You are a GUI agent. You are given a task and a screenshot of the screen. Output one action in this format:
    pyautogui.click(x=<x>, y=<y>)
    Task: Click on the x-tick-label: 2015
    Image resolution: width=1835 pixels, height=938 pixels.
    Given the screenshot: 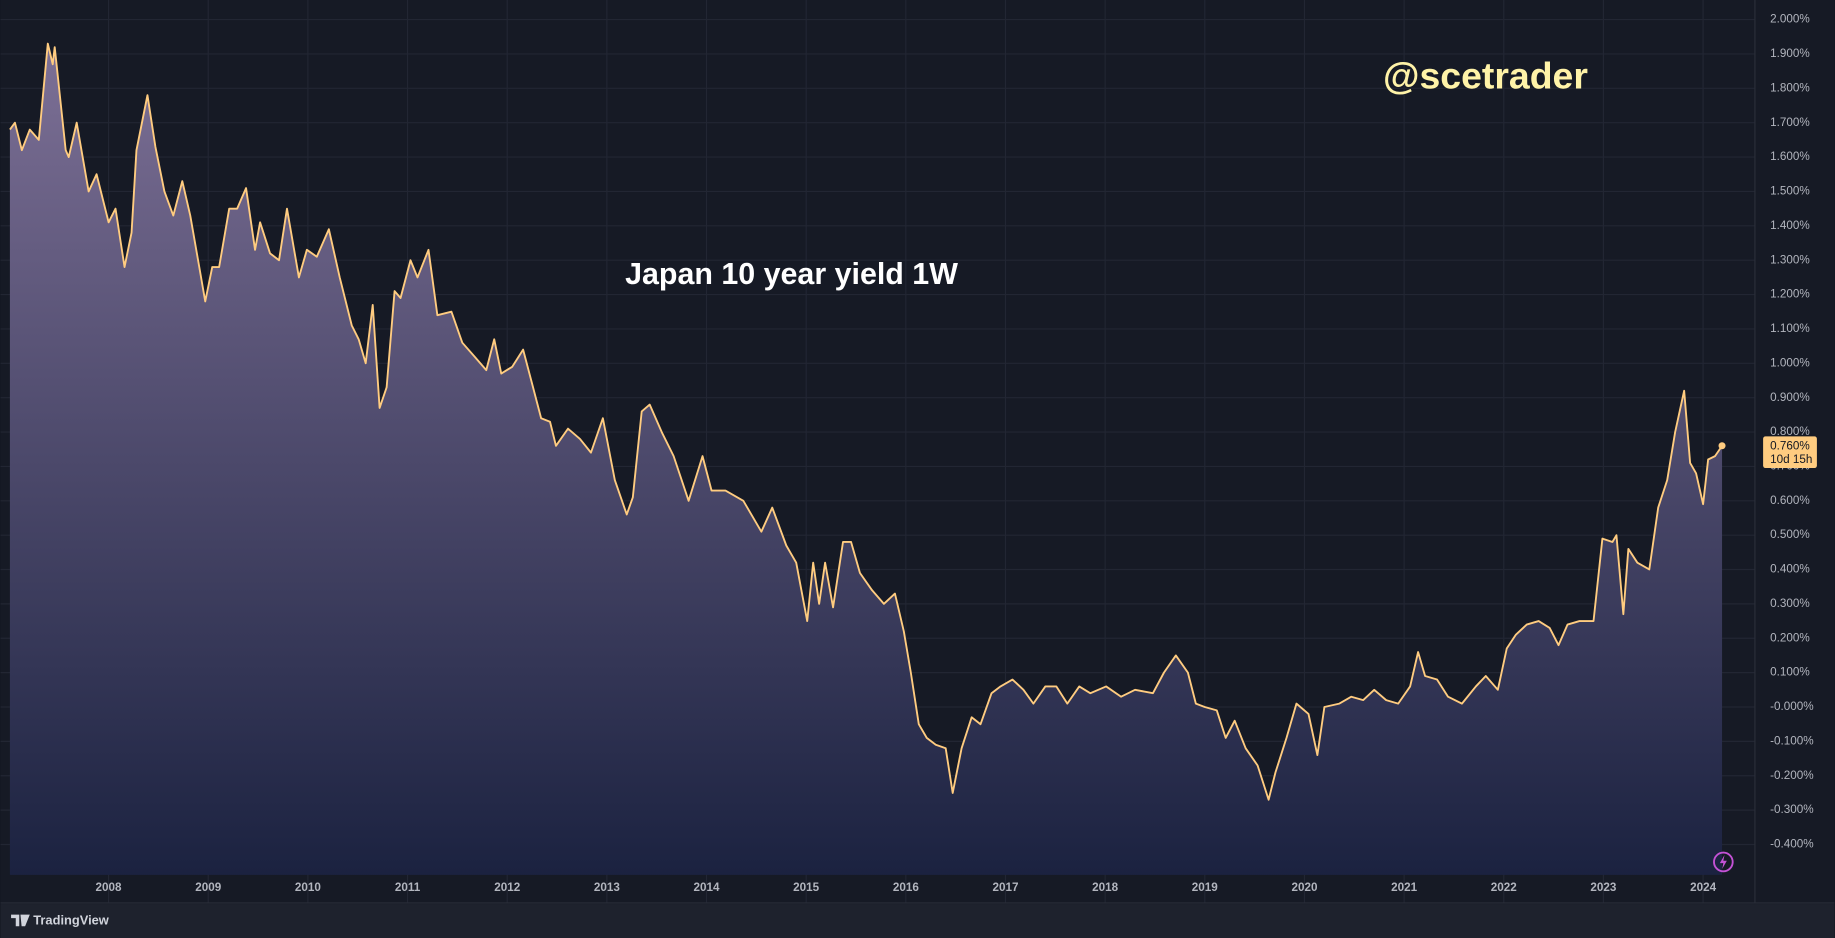 What is the action you would take?
    pyautogui.click(x=806, y=887)
    